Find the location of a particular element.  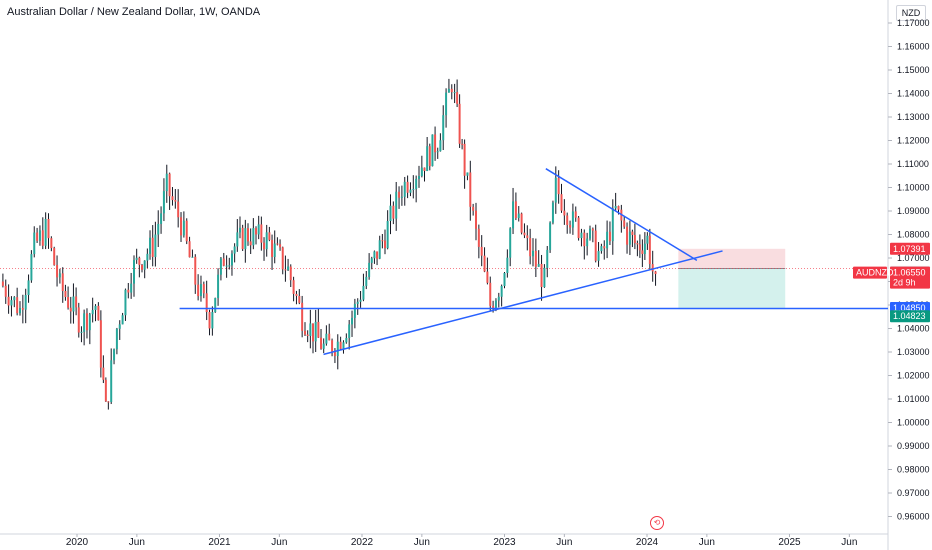

y-tick-label: 0.99000 is located at coordinates (913, 446).